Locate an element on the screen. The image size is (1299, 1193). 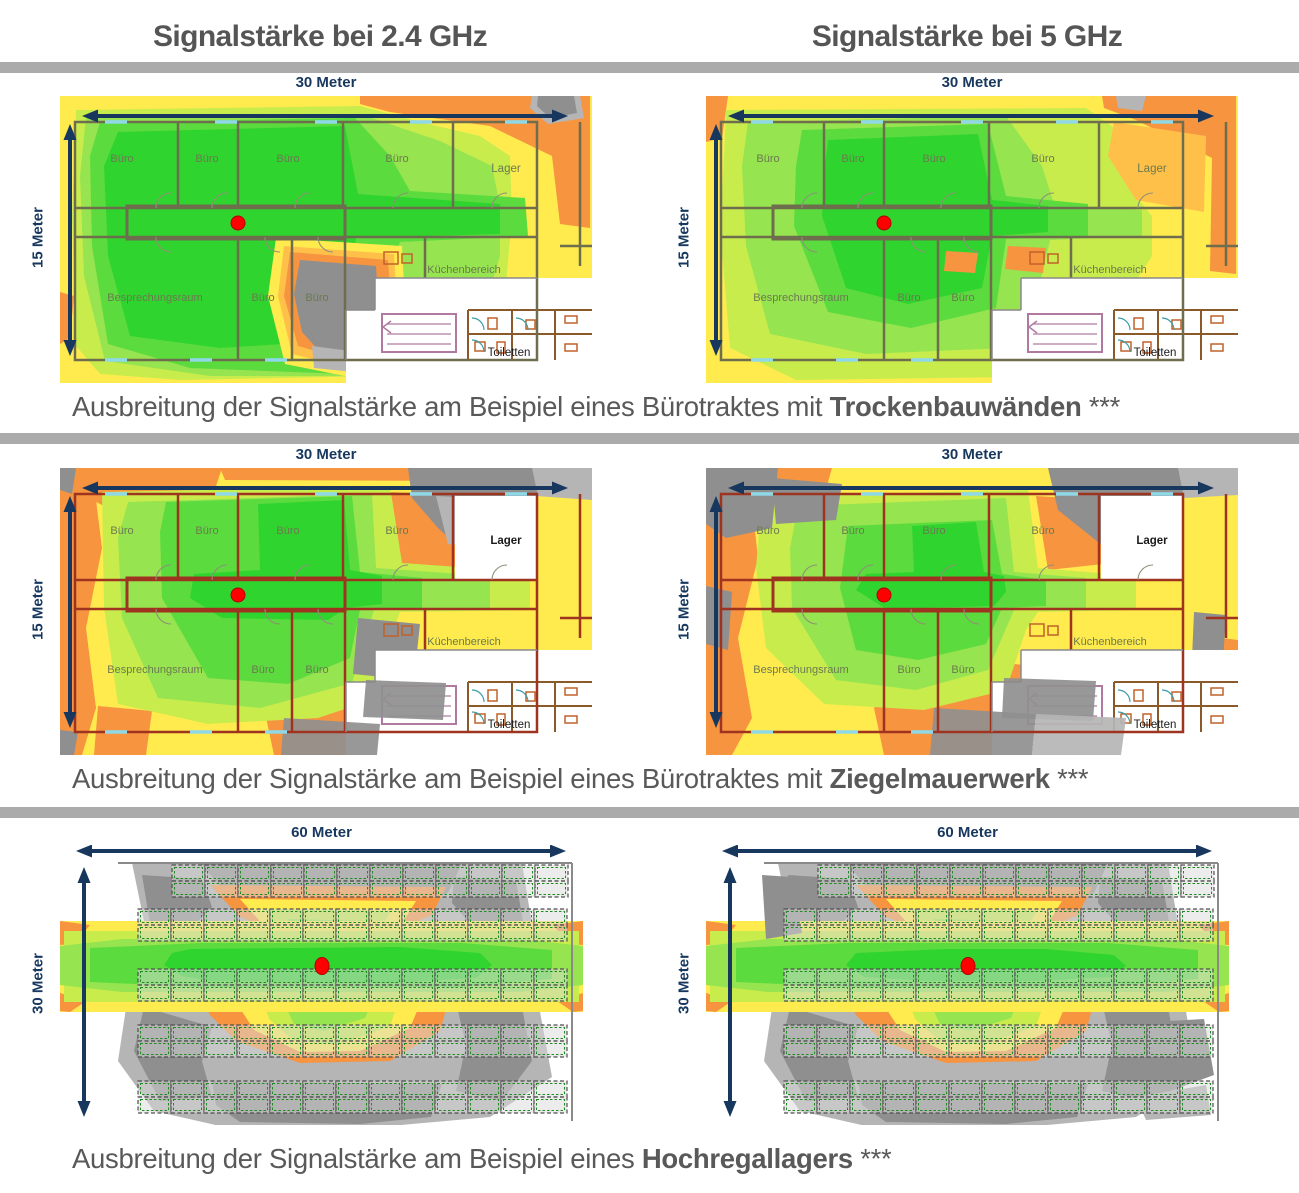
heatmap-warehouse-5ghz is located at coordinates (967, 985).